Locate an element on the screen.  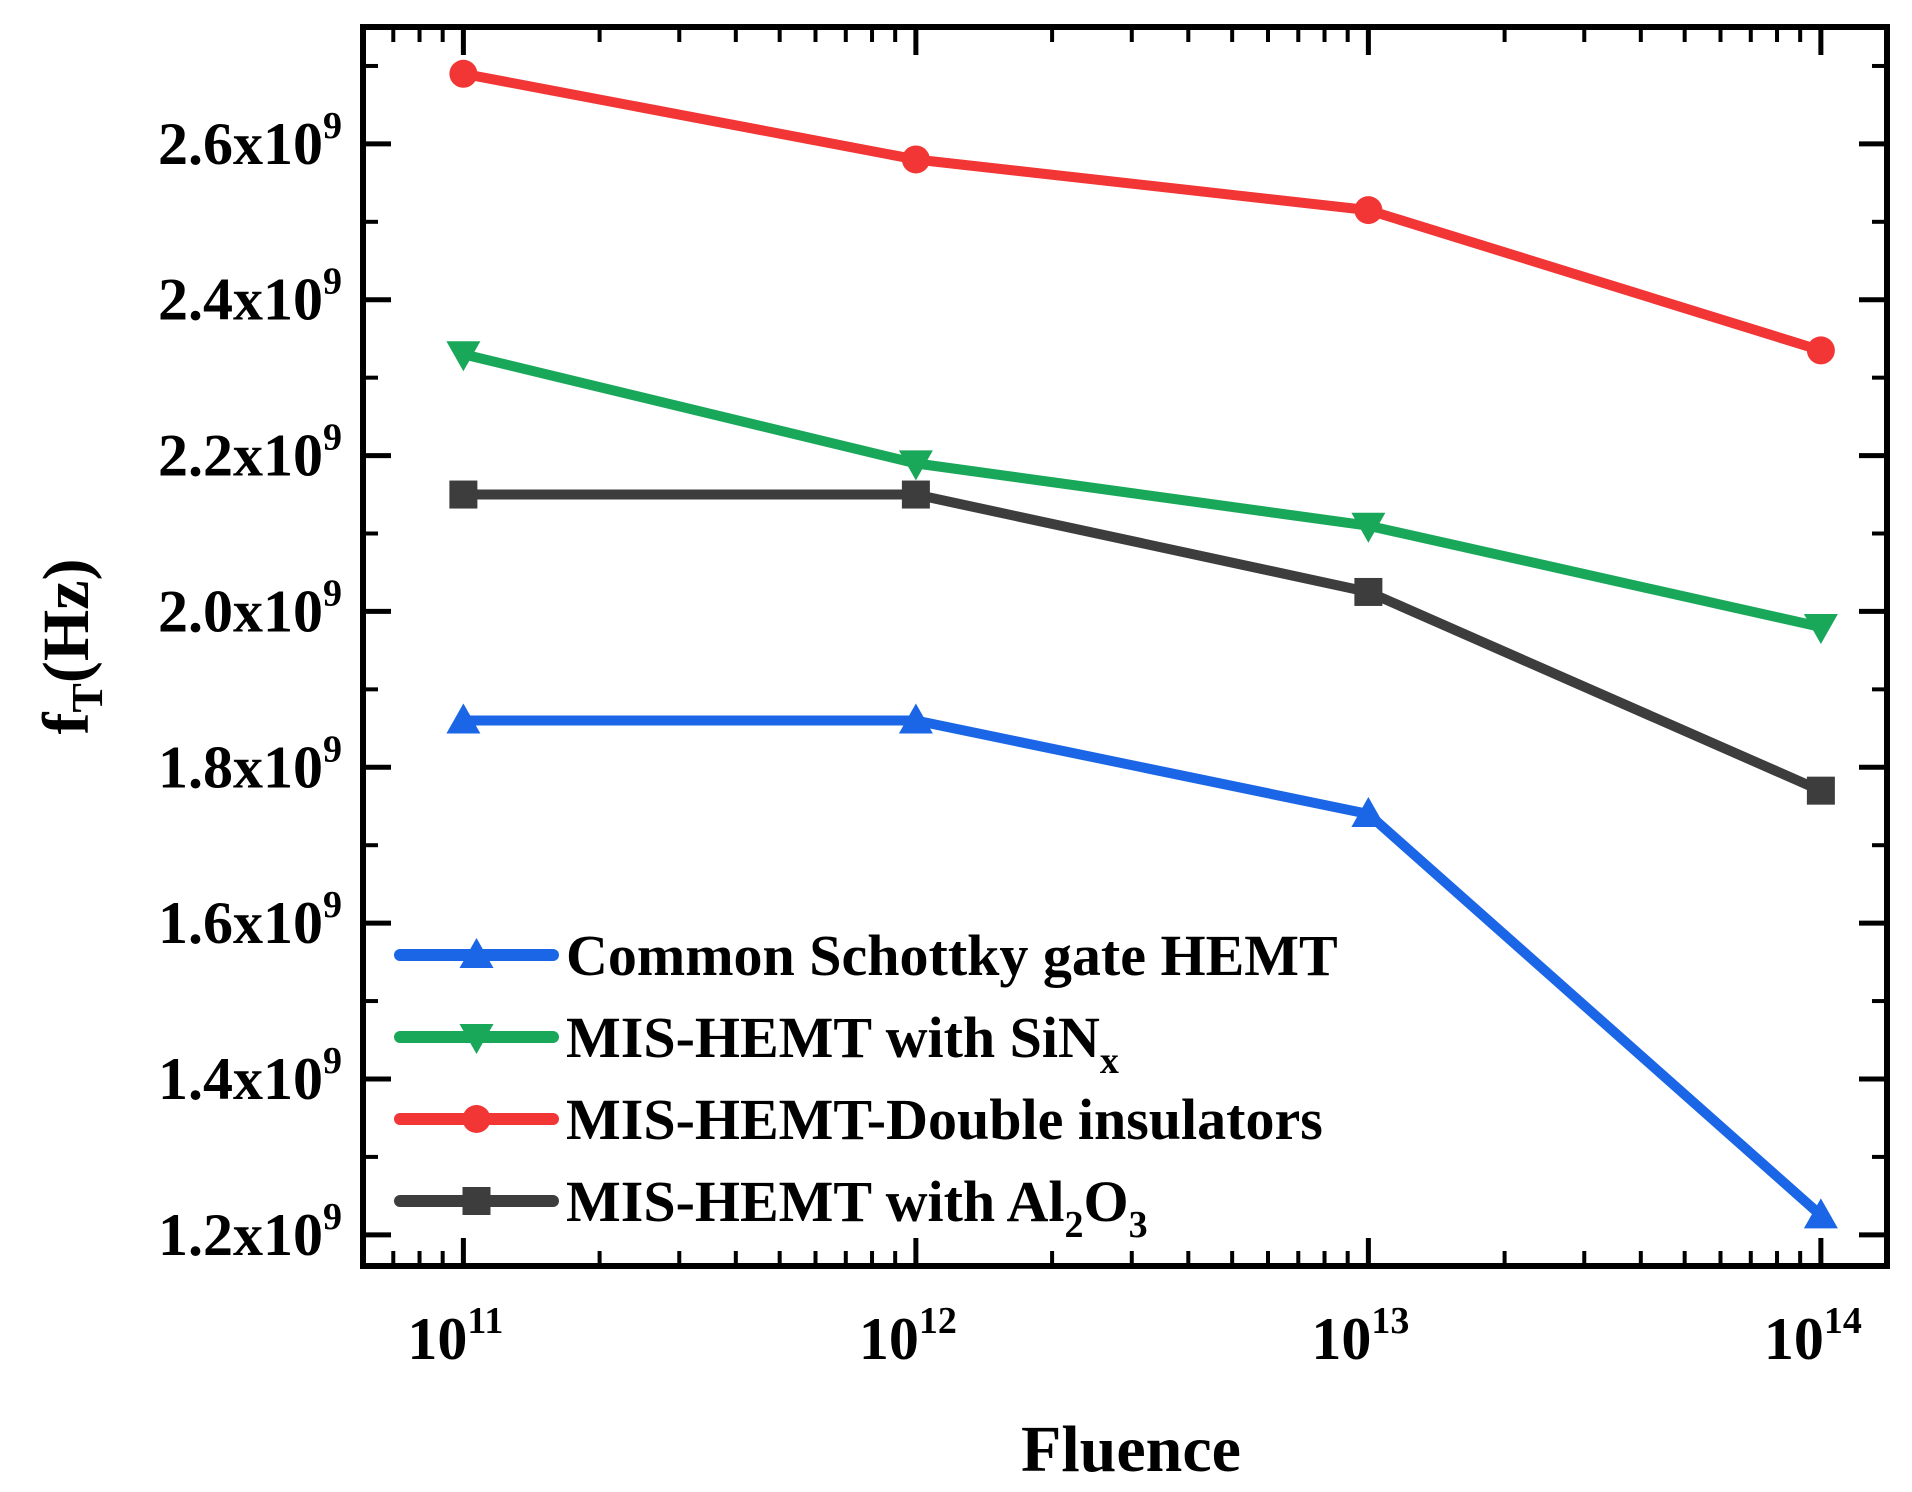
legend-marker-al2o3 is located at coordinates (476, 1201).